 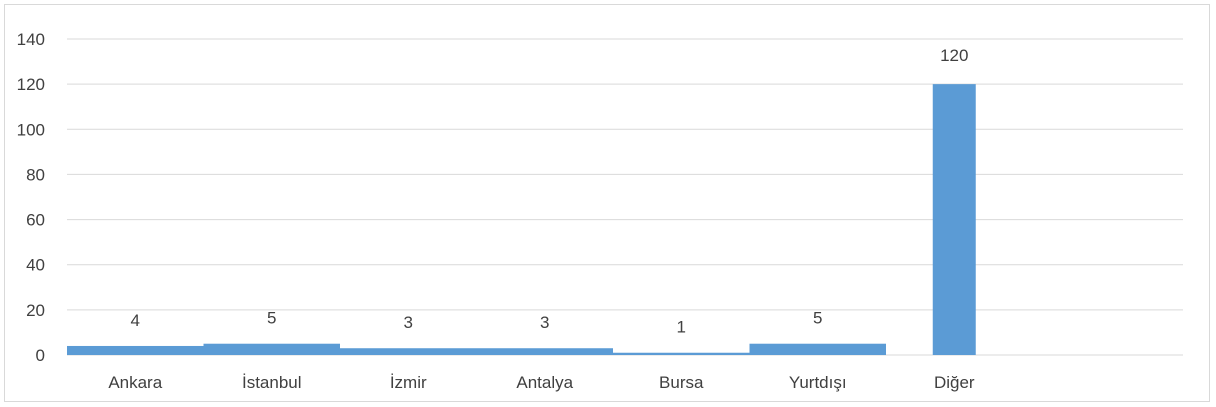 I want to click on category-label-Yurtdışı: Yurtdışı, so click(x=818, y=382).